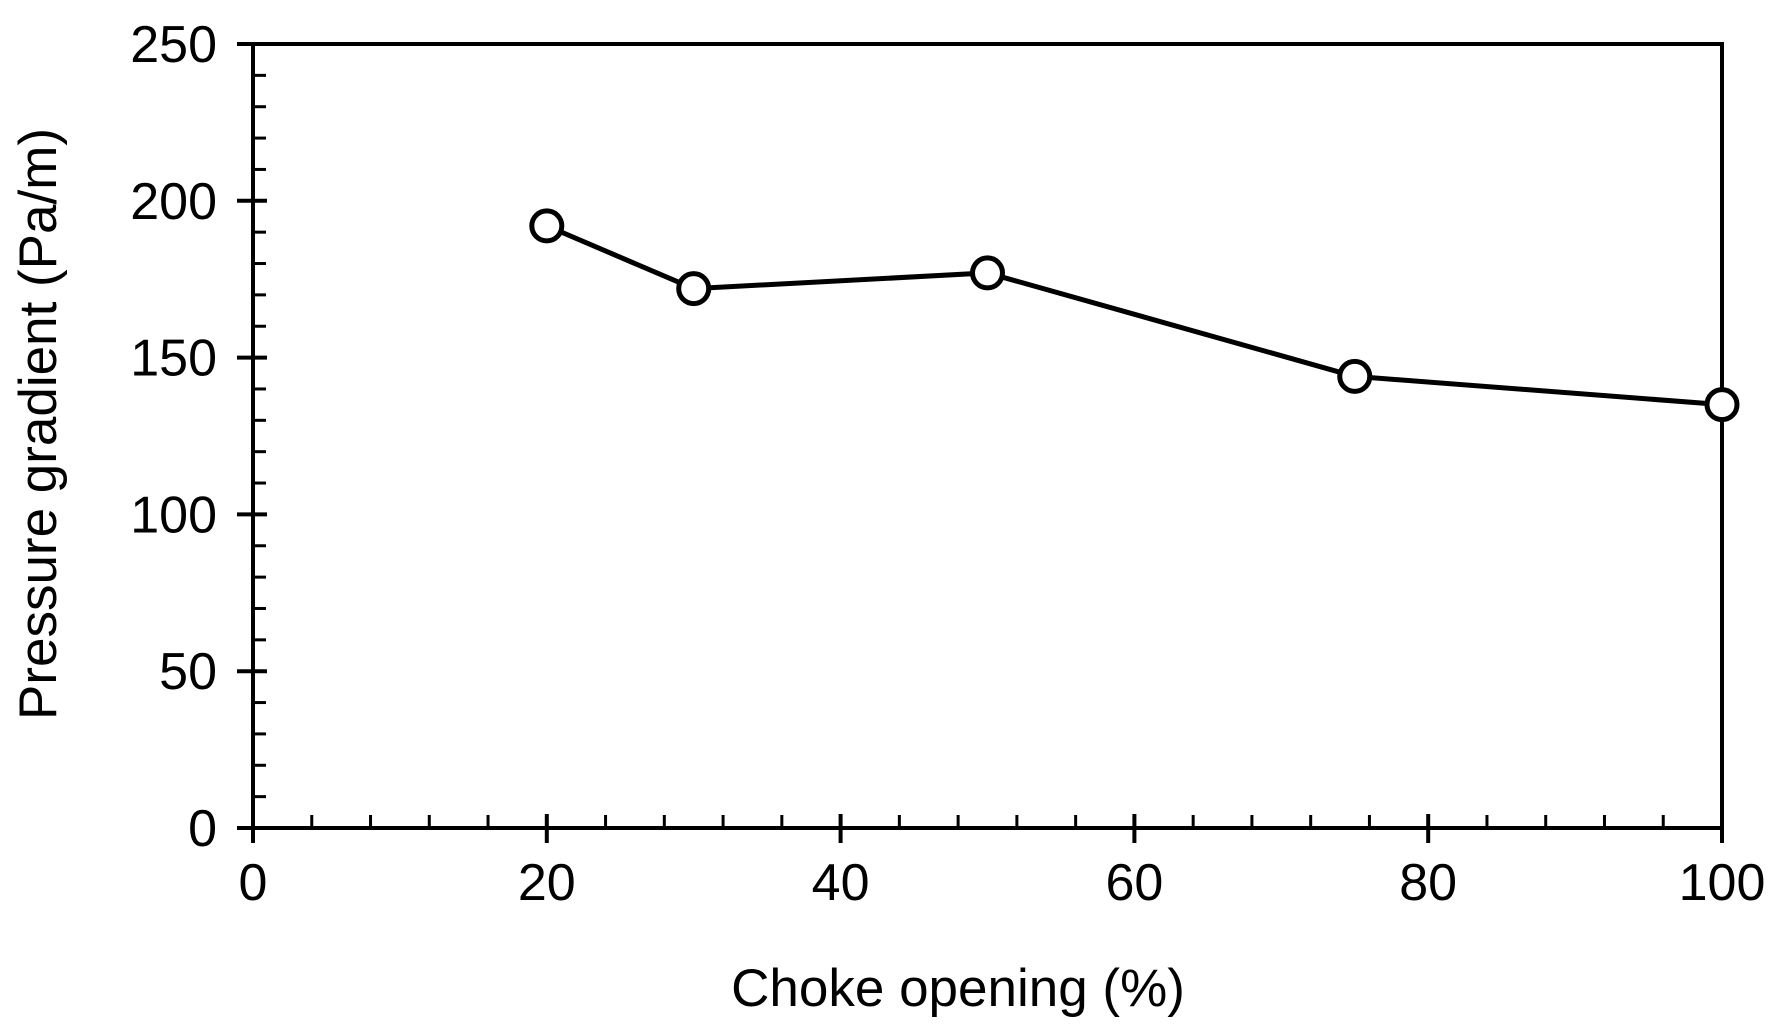 This screenshot has height=1028, width=1784. I want to click on x-tick-label: 60, so click(1134, 883).